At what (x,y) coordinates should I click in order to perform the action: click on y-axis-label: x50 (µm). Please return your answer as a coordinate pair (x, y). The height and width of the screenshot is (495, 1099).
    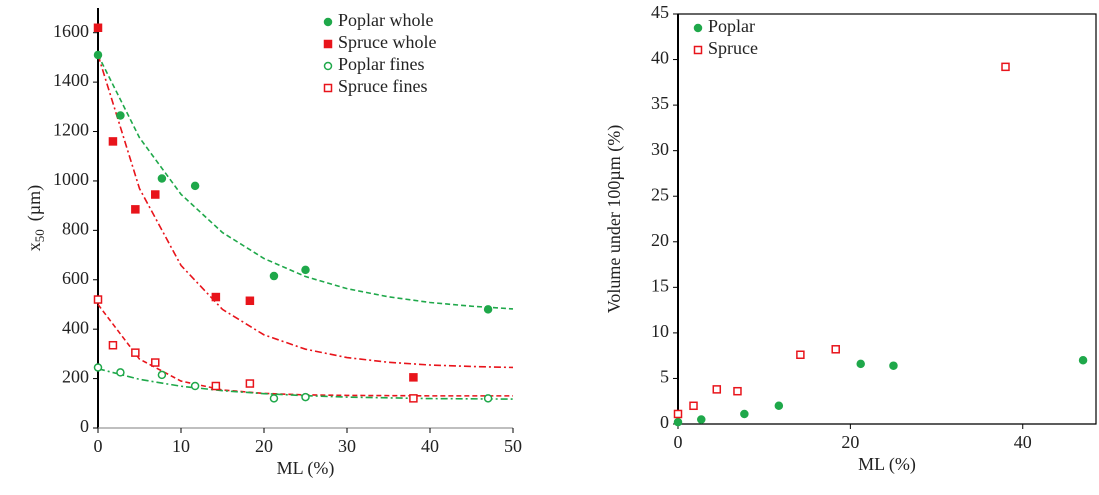
    Looking at the image, I should click on (35, 218).